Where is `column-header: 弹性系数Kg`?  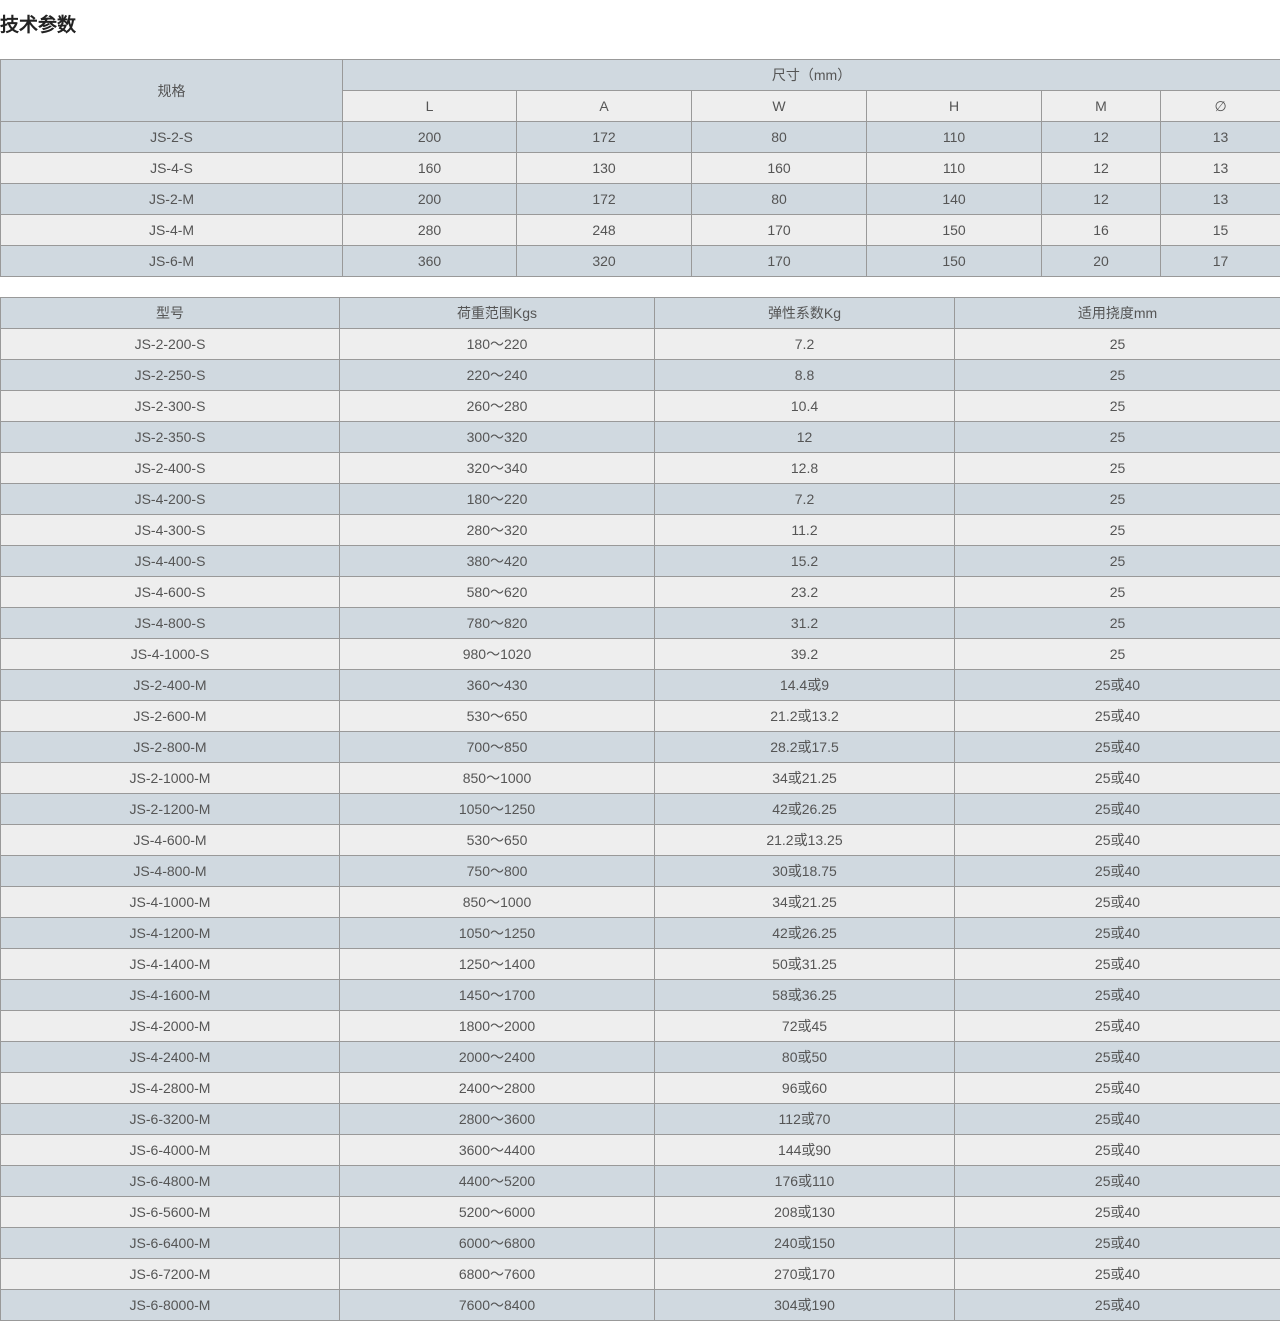
column-header: 弹性系数Kg is located at coordinates (804, 313).